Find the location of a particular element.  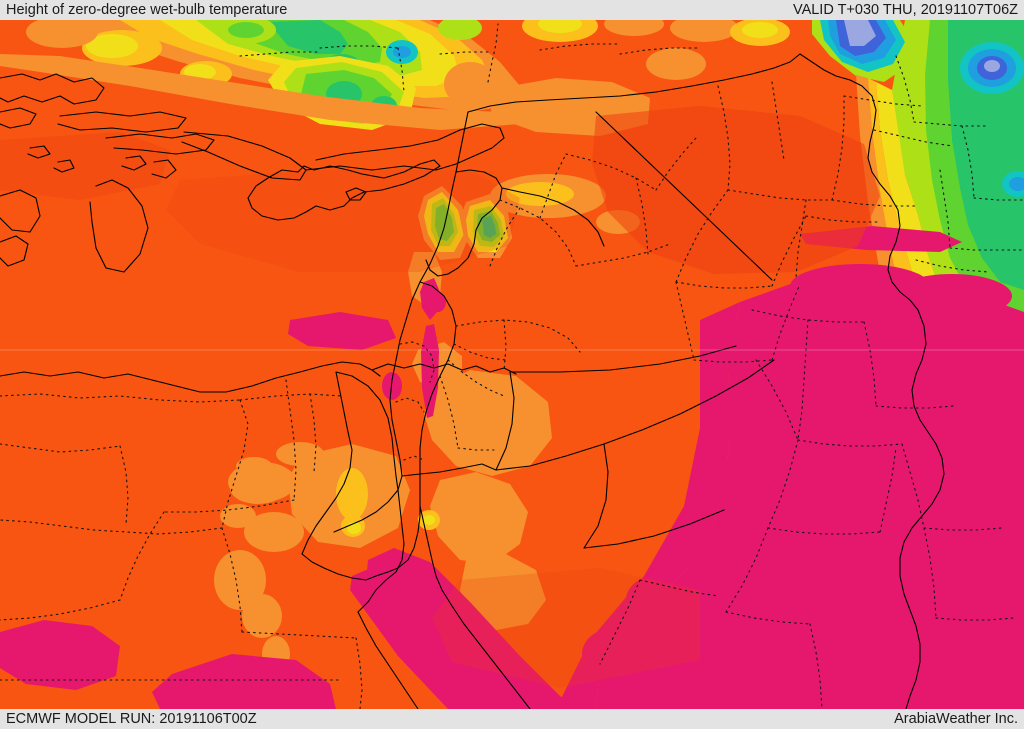

valid-time-label: VALID T+030 THU, 20191107T06Z is located at coordinates (905, 10).